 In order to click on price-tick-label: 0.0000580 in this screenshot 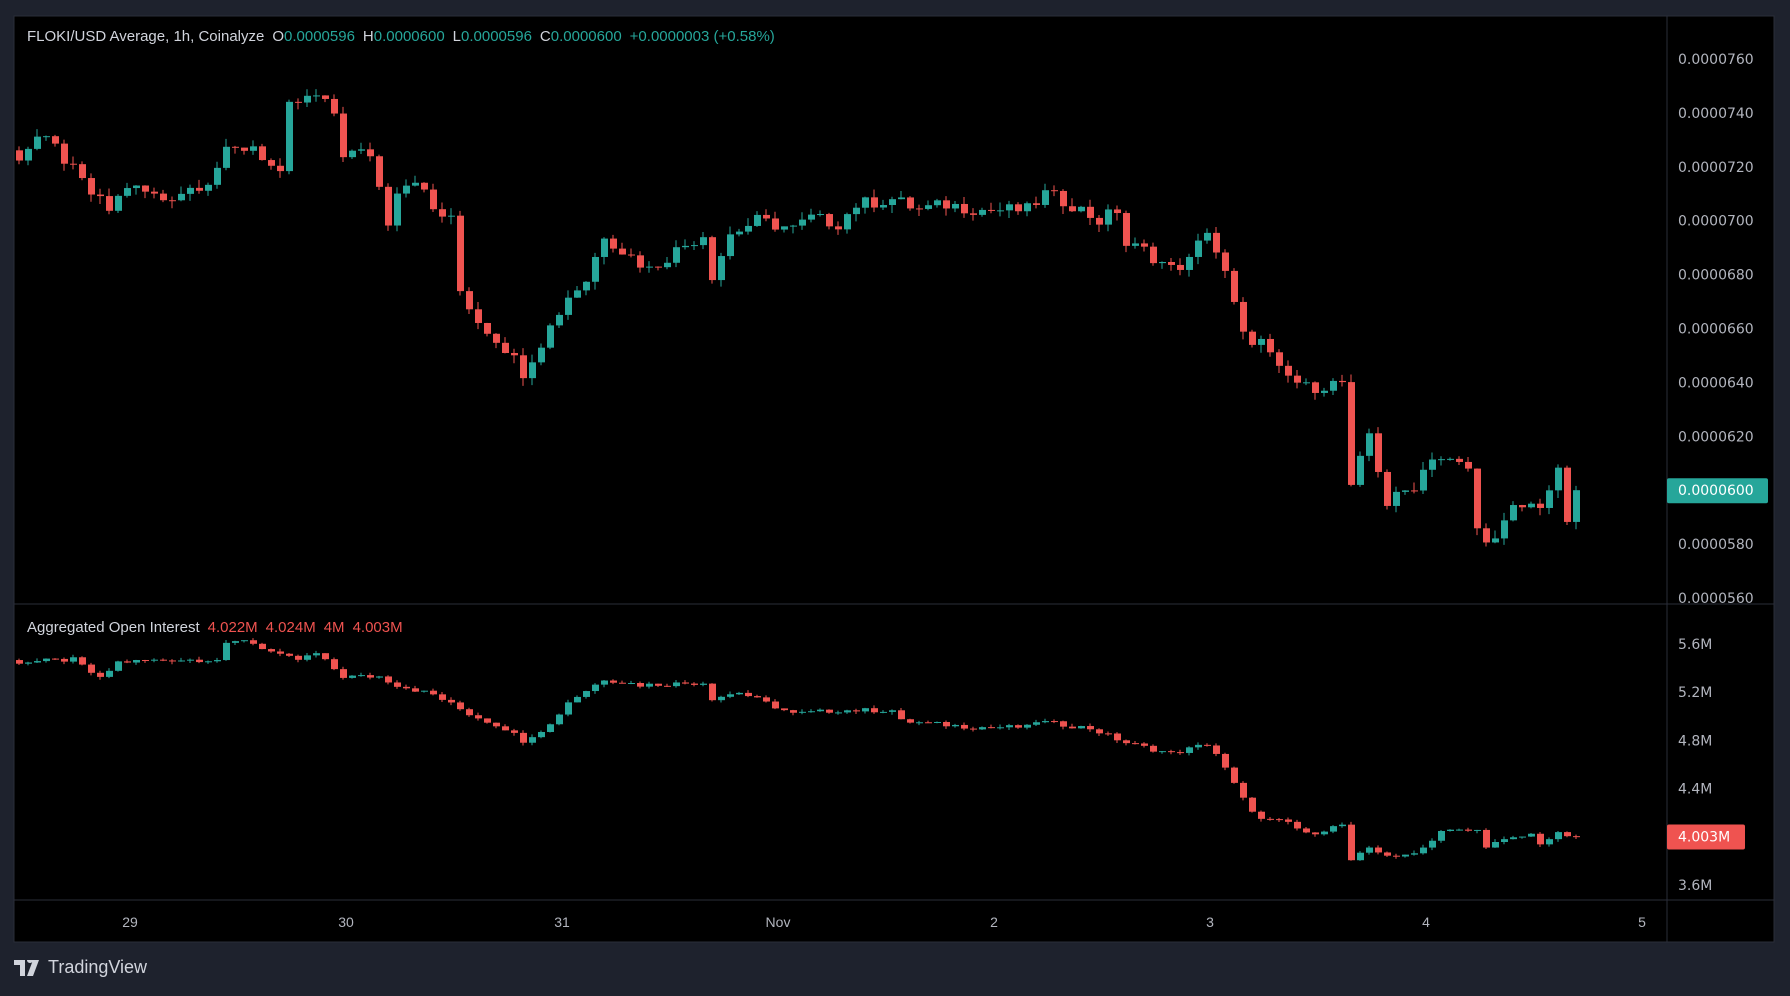, I will do `click(1716, 545)`.